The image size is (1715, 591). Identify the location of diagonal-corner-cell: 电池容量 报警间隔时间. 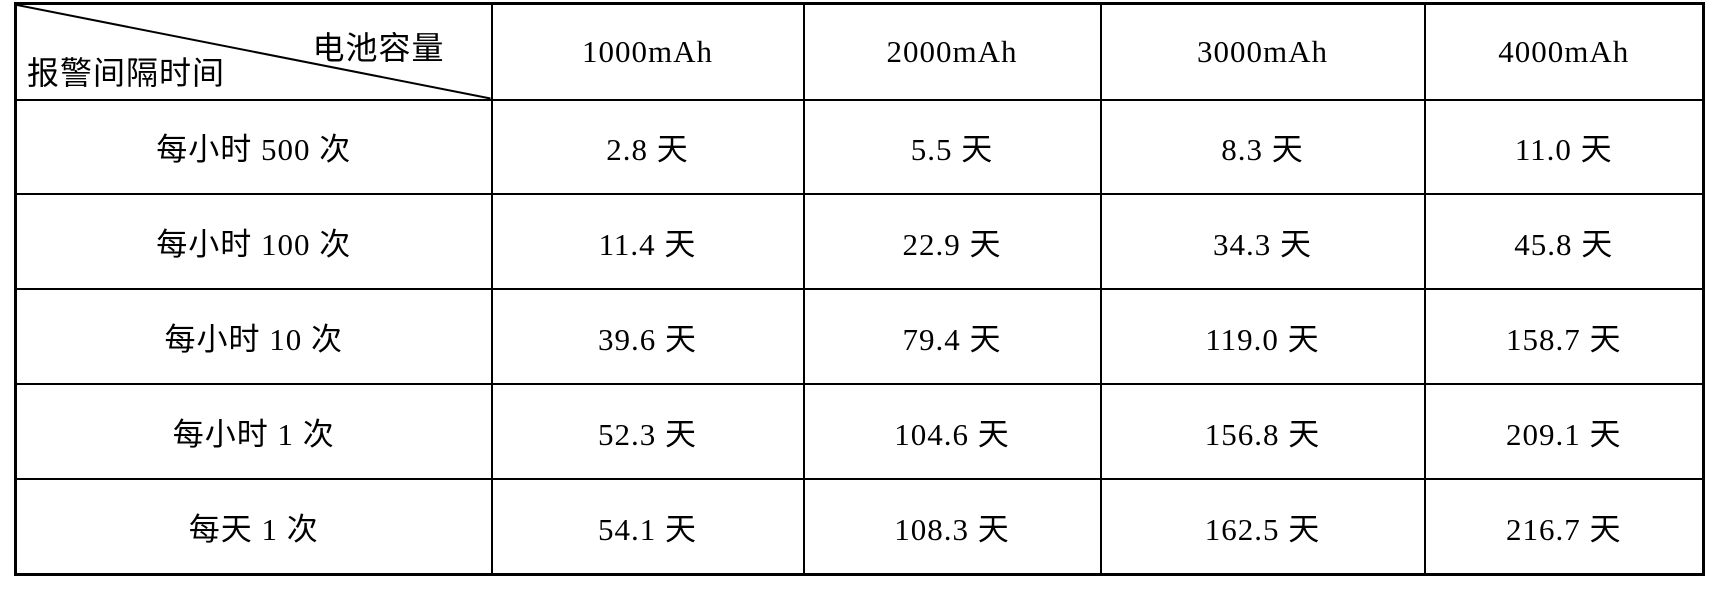
(253, 51).